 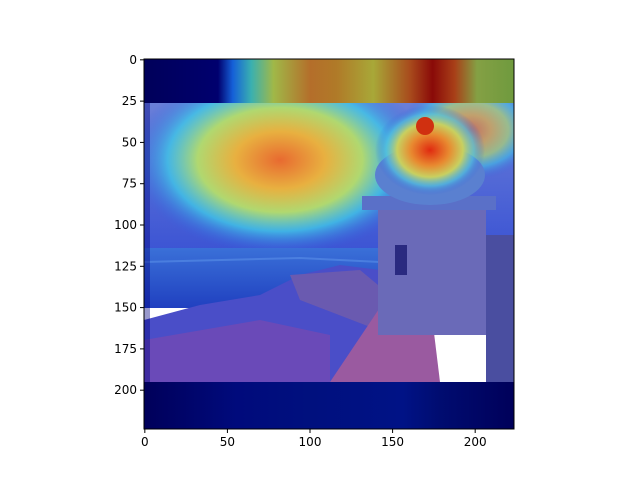 I want to click on x-axis: 0 50 100 150 200, so click(x=314, y=439).